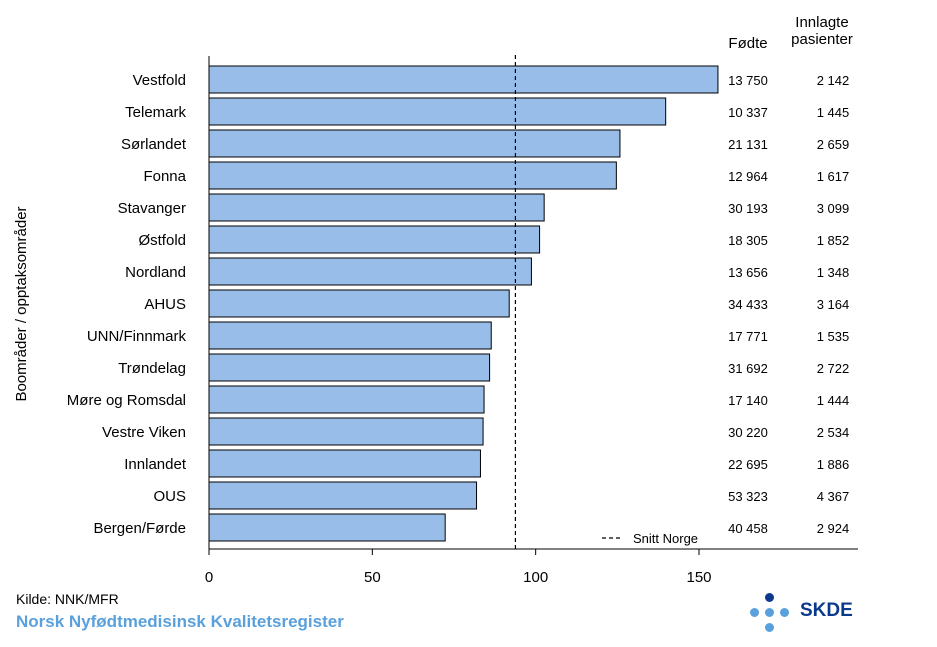  What do you see at coordinates (748, 400) in the screenshot?
I see `births-value: 17 140` at bounding box center [748, 400].